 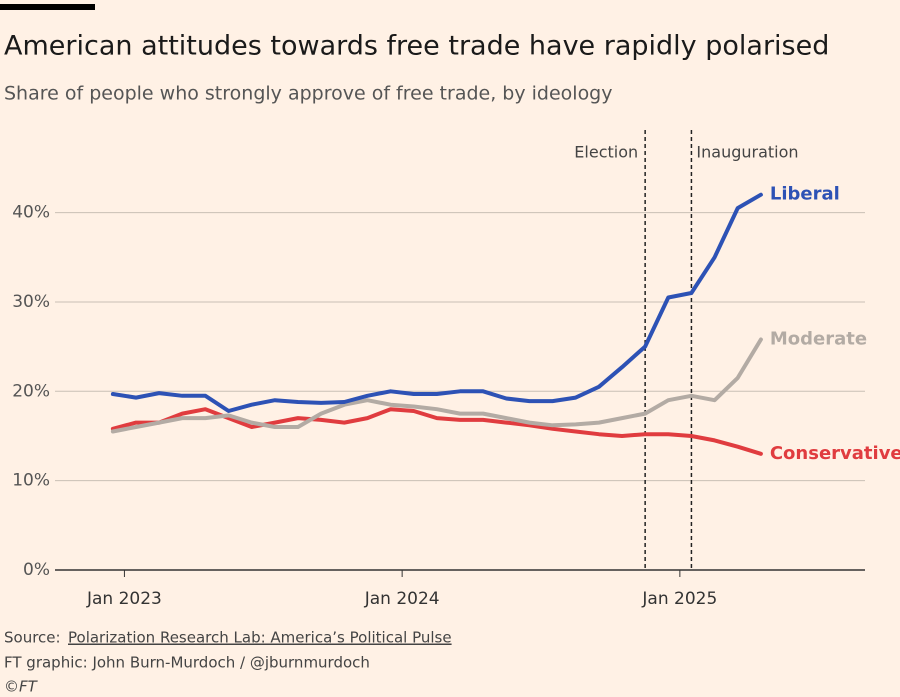 I want to click on series-label: Conservative, so click(x=835, y=453).